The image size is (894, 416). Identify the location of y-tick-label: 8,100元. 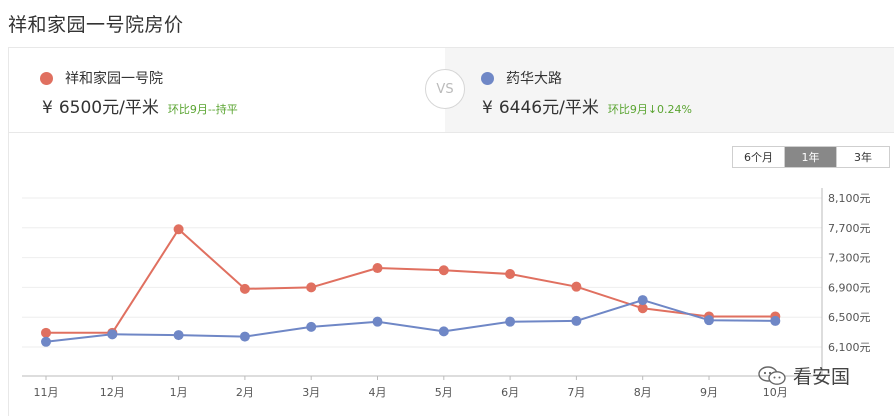
(849, 198).